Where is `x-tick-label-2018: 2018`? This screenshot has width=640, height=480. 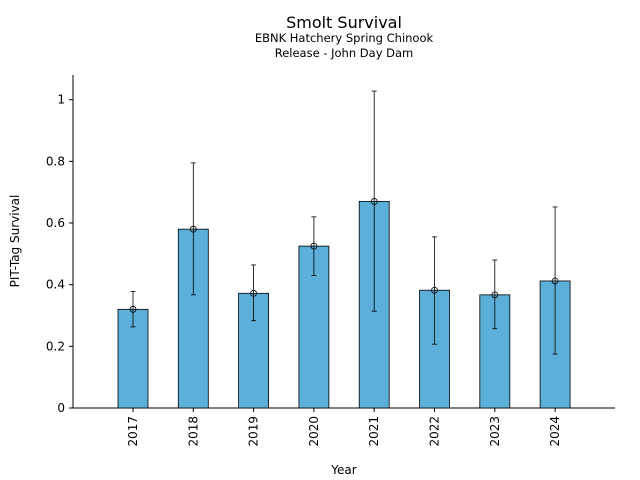 x-tick-label-2018: 2018 is located at coordinates (193, 431).